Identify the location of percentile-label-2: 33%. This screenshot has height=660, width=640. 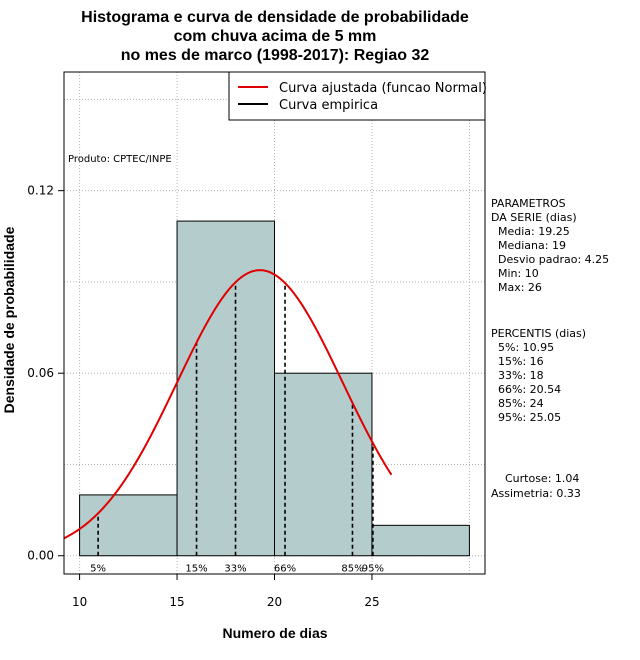
(235, 569).